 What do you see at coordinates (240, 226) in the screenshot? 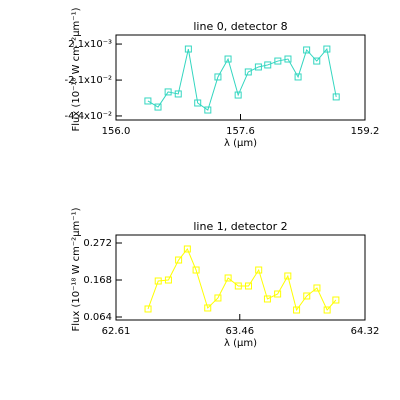
I see `chart-title: line 1, detector 2` at bounding box center [240, 226].